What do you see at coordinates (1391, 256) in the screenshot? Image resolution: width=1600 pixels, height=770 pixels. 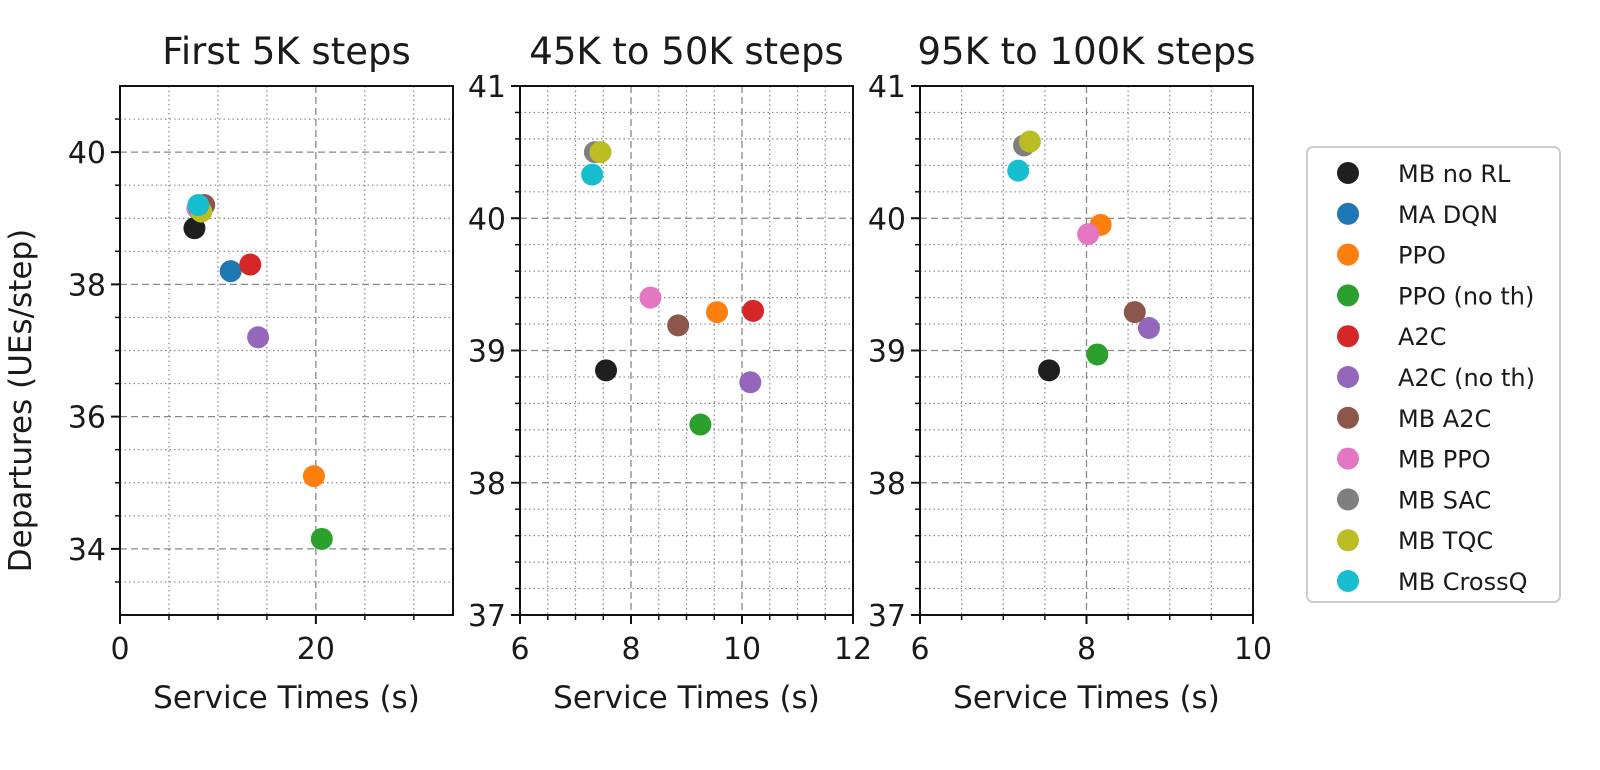 I see `legend-item: PPO` at bounding box center [1391, 256].